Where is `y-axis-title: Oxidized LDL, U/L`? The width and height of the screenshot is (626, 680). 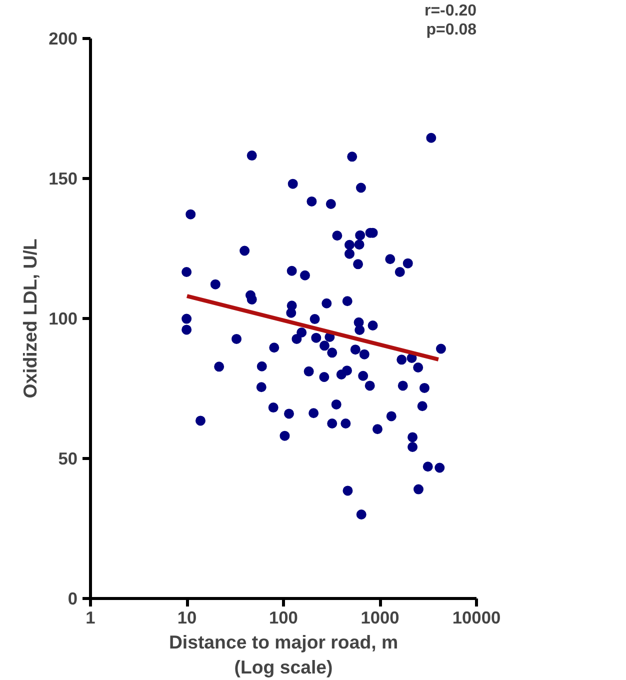 y-axis-title: Oxidized LDL, U/L is located at coordinates (30, 318).